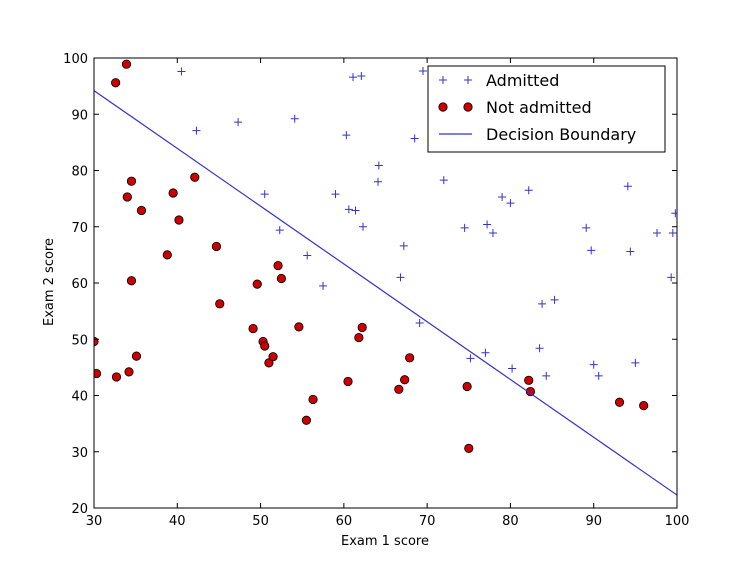 This screenshot has width=750, height=565. I want to click on y-tick-label: 90, so click(79, 115).